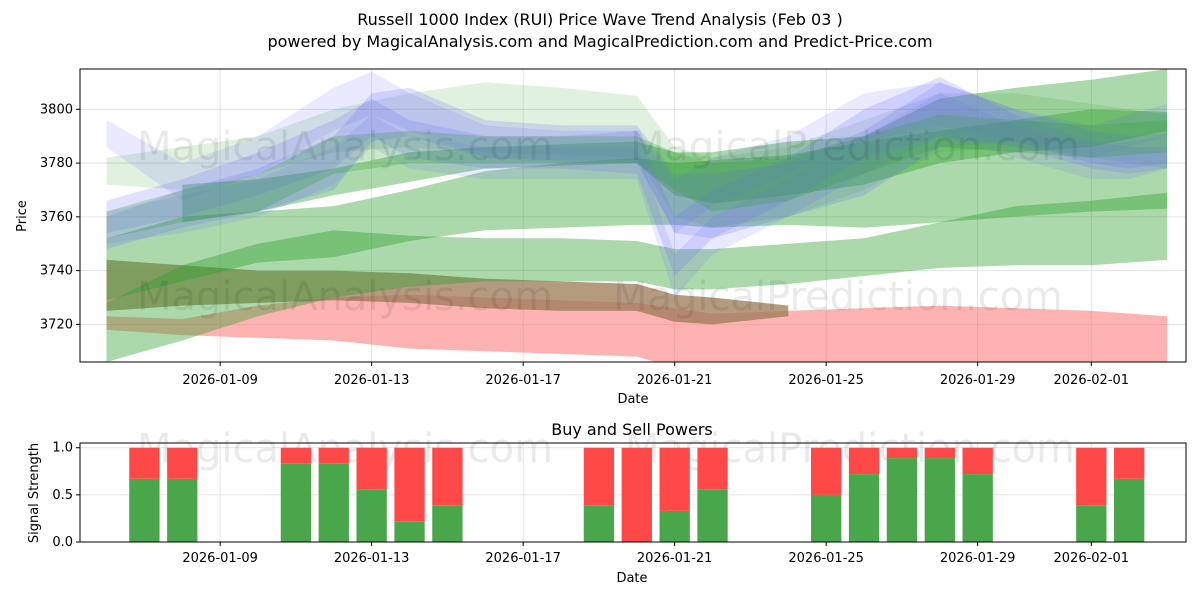 Image resolution: width=1200 pixels, height=600 pixels. I want to click on power-x-tick-label: 2026-01-13, so click(372, 558).